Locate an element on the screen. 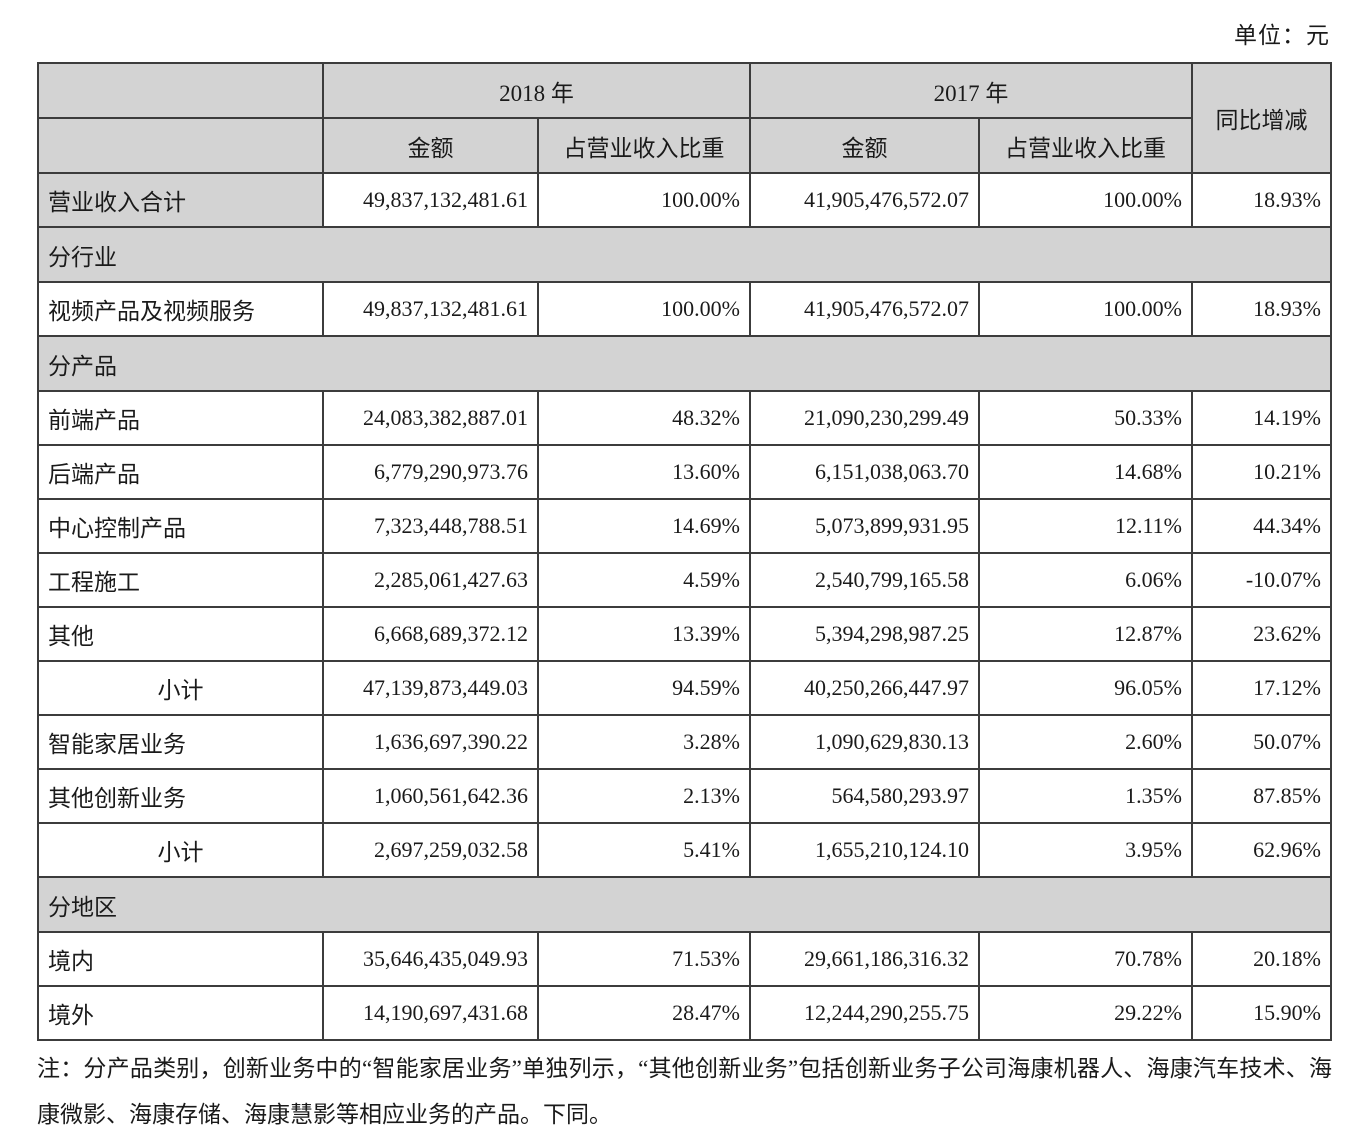 This screenshot has width=1352, height=1126. cell-amount-2018: 1,060,561,642.36 is located at coordinates (430, 796).